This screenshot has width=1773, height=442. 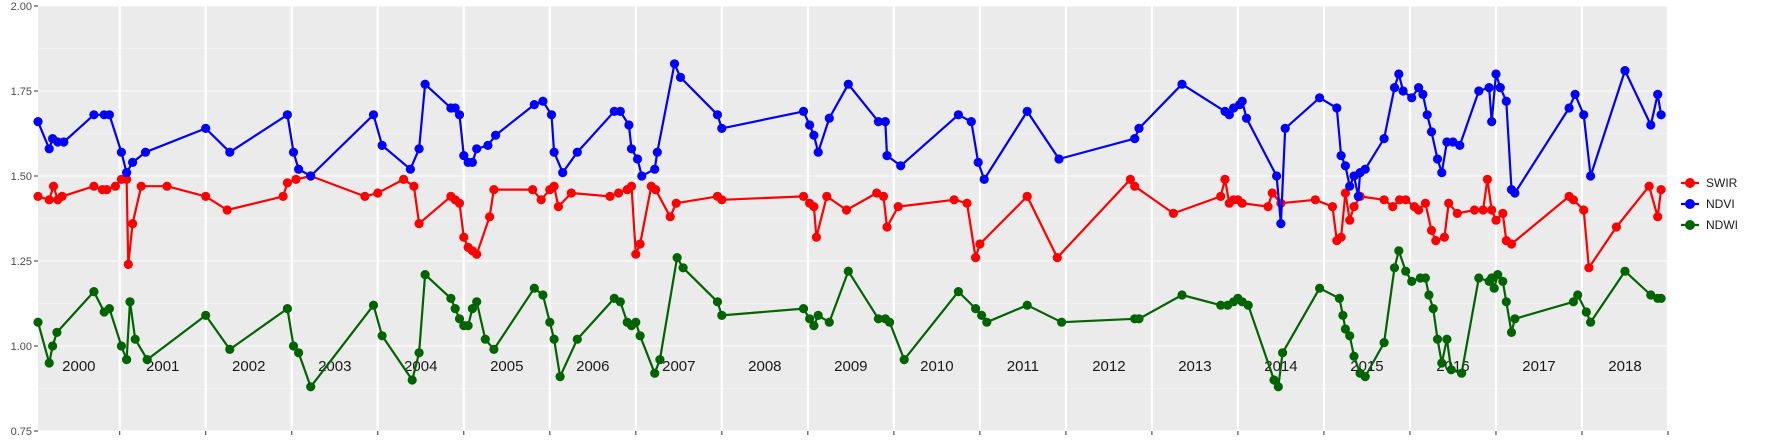 I want to click on y-tick-label: 0.75, so click(x=21, y=432).